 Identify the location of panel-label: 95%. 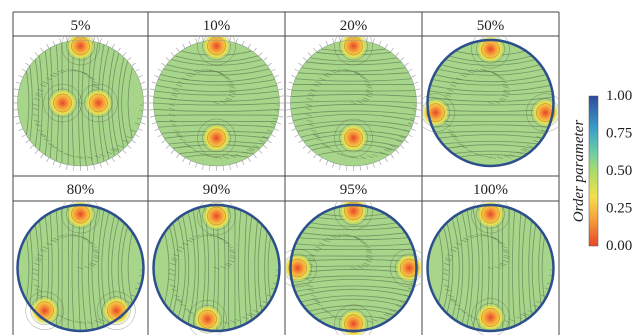
(354, 190).